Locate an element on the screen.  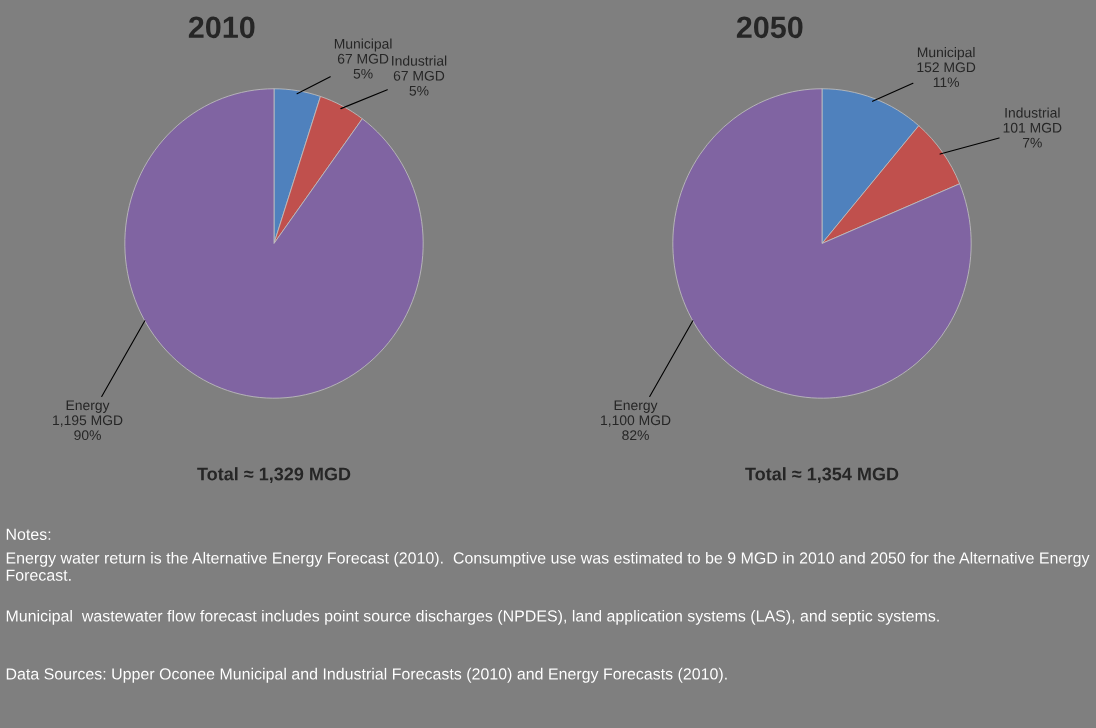
text: Notes: is located at coordinates (28, 534).